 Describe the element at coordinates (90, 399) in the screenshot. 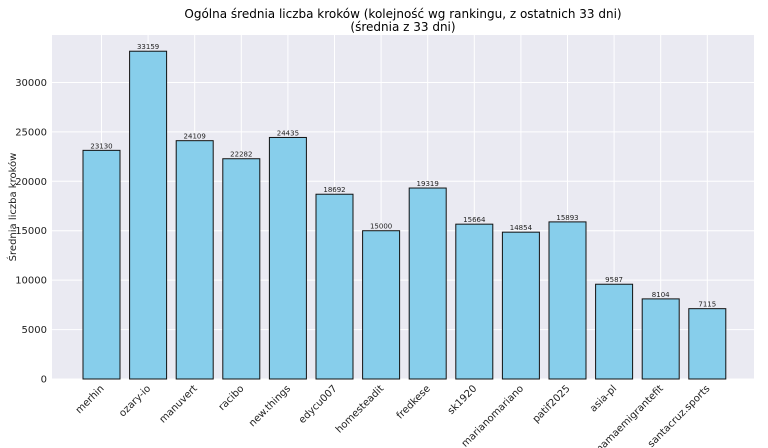

I see `x-tick-label: merhin` at that location.